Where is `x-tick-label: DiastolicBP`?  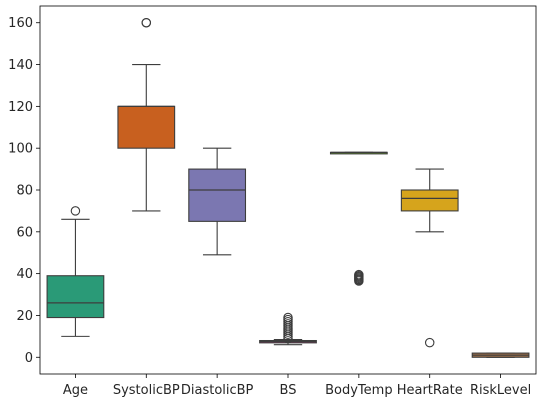 x-tick-label: DiastolicBP is located at coordinates (217, 390).